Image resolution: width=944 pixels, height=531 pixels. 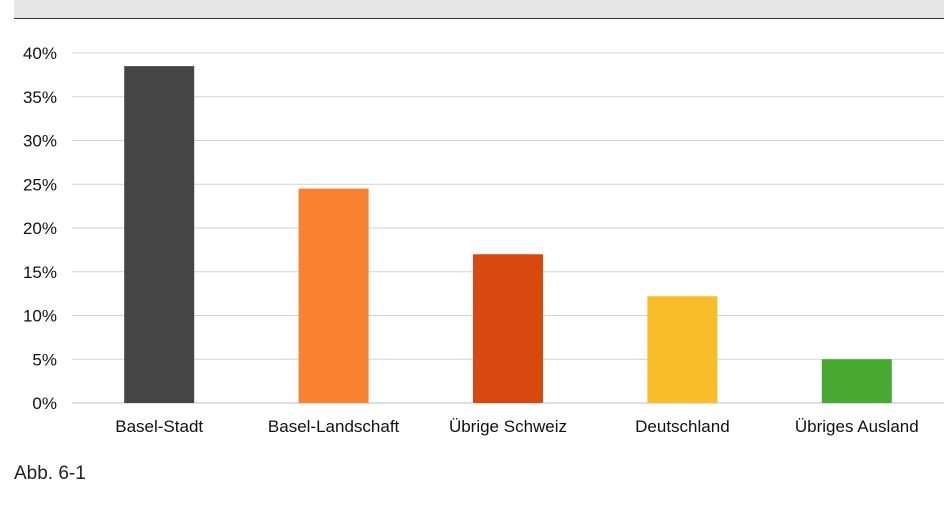 I want to click on y-tick-label: 20%, so click(x=40, y=228).